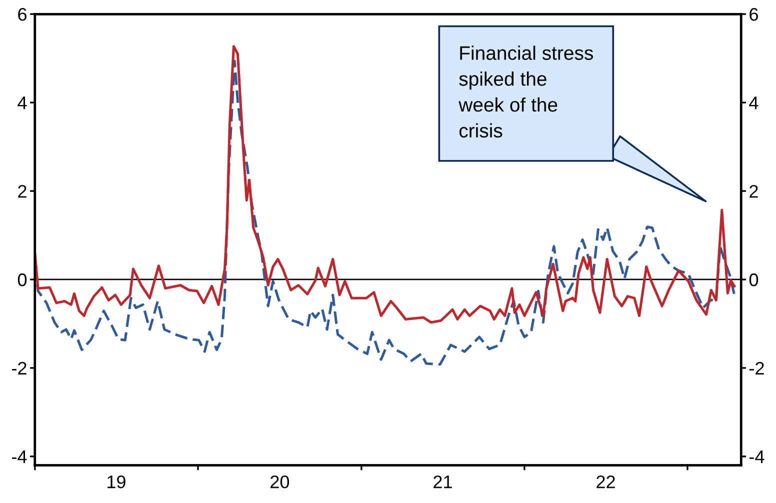  Describe the element at coordinates (19, 368) in the screenshot. I see `y-tick-label: -2` at that location.